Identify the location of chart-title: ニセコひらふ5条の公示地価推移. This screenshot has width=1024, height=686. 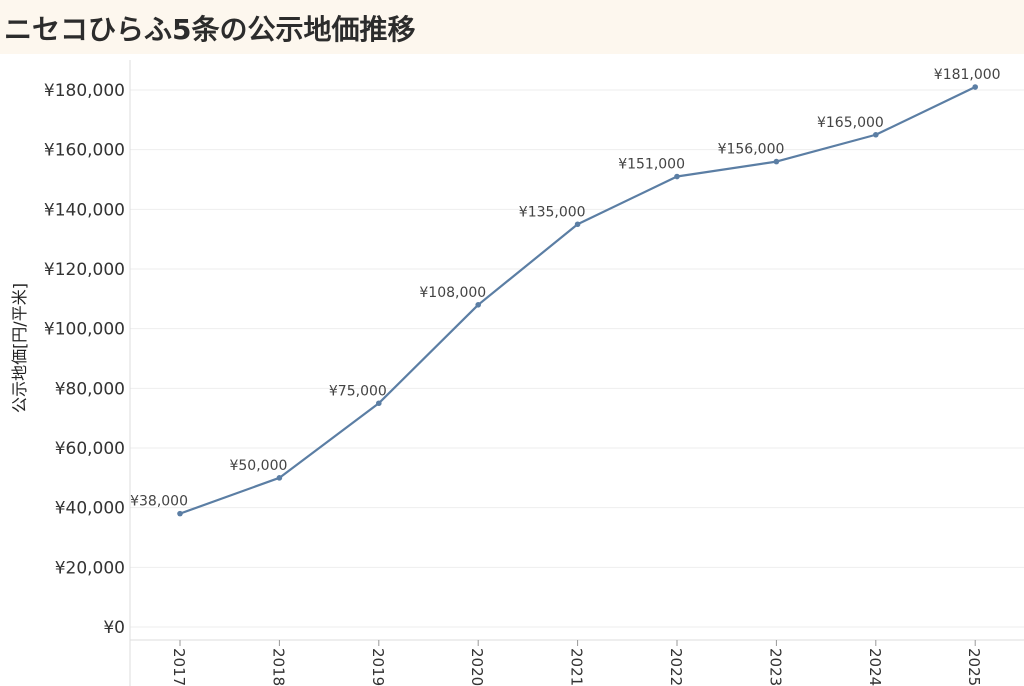
(210, 29).